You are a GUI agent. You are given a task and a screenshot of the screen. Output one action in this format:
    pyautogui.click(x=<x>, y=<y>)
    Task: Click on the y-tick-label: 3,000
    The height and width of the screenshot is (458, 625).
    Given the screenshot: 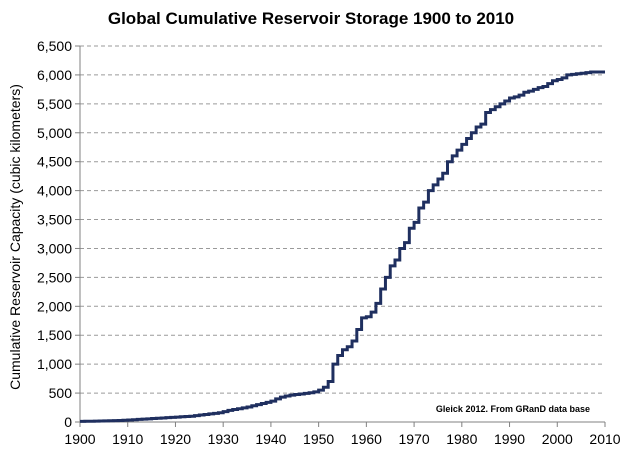 What is the action you would take?
    pyautogui.click(x=54, y=248)
    